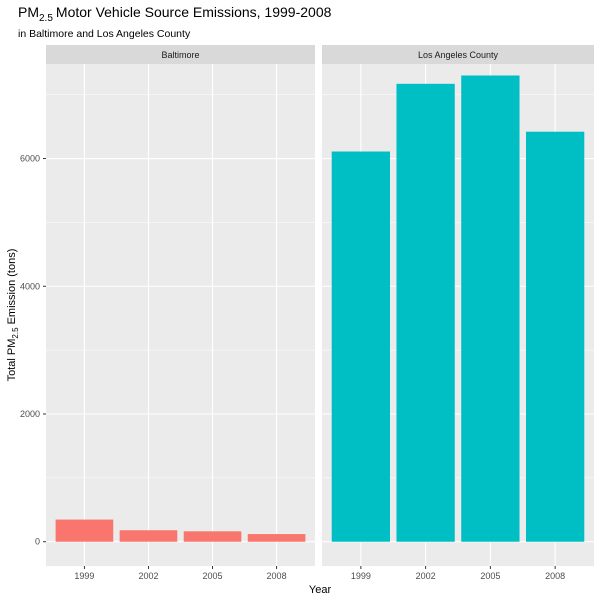  Describe the element at coordinates (30, 159) in the screenshot. I see `y-tick-label: 6000` at that location.